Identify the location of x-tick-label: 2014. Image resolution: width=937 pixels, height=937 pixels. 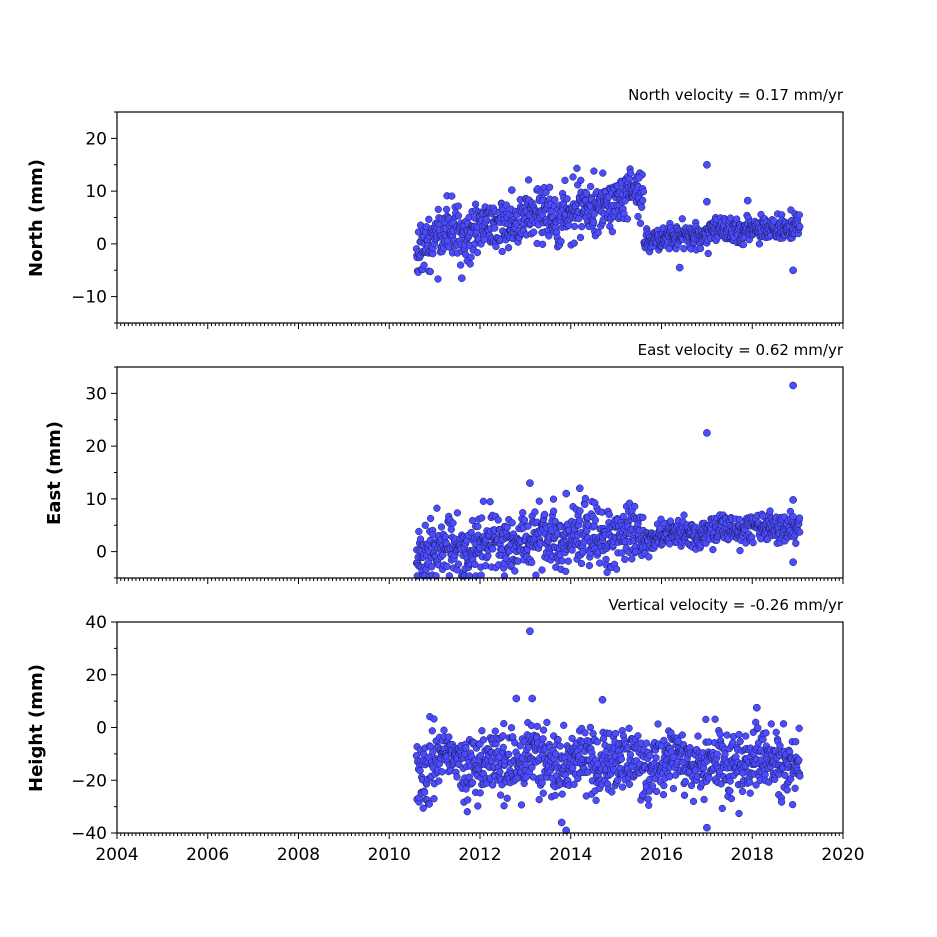
(570, 855).